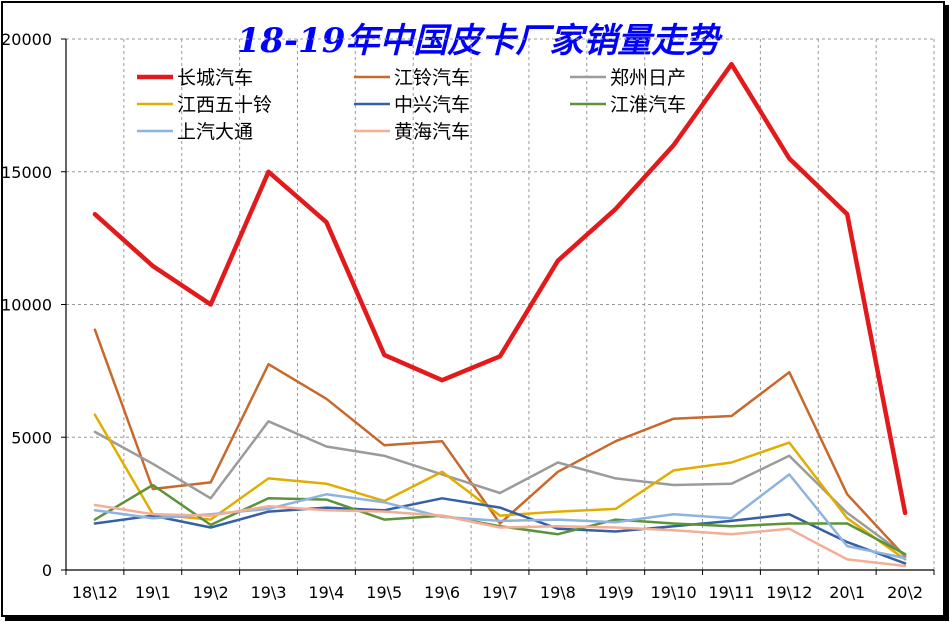 Image resolution: width=950 pixels, height=622 pixels. Describe the element at coordinates (326, 592) in the screenshot. I see `x-tick-label: 19\4` at that location.